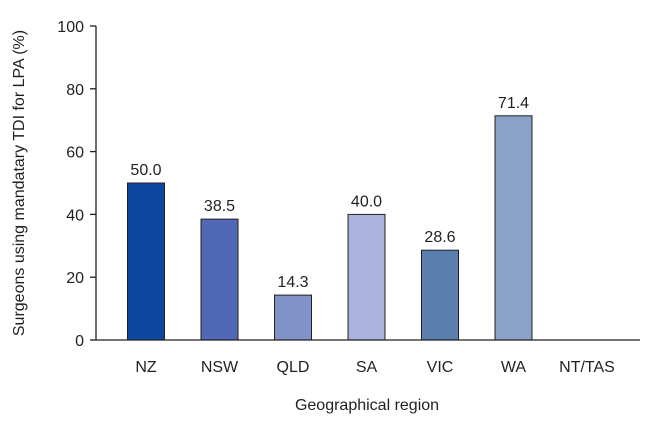 The width and height of the screenshot is (650, 425). I want to click on bar-qld, so click(293, 317).